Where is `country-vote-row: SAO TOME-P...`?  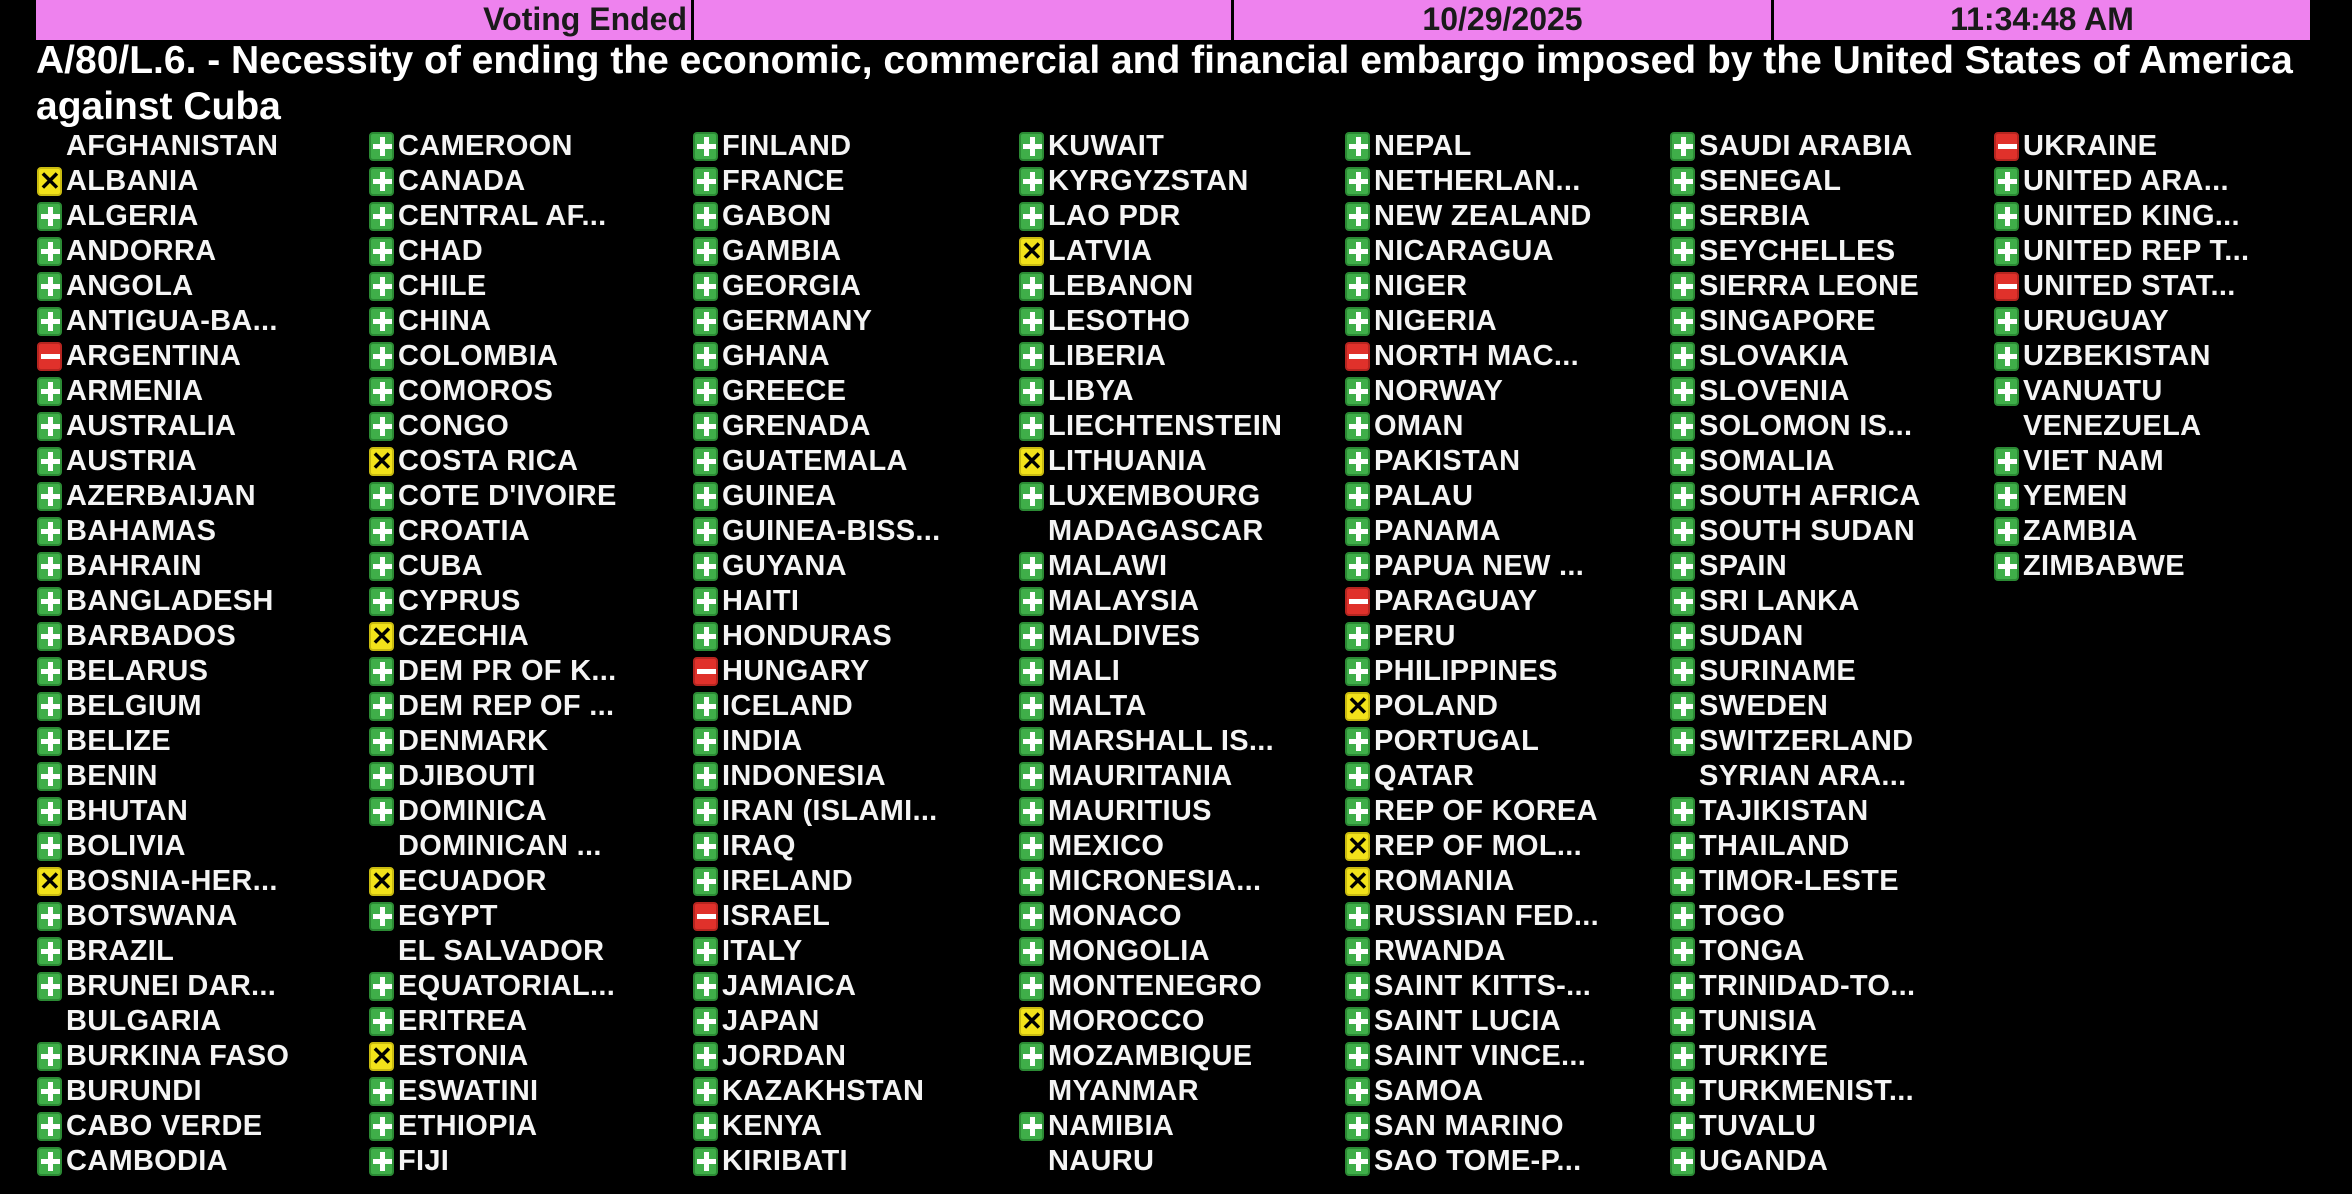 country-vote-row: SAO TOME-P... is located at coordinates (1472, 1161).